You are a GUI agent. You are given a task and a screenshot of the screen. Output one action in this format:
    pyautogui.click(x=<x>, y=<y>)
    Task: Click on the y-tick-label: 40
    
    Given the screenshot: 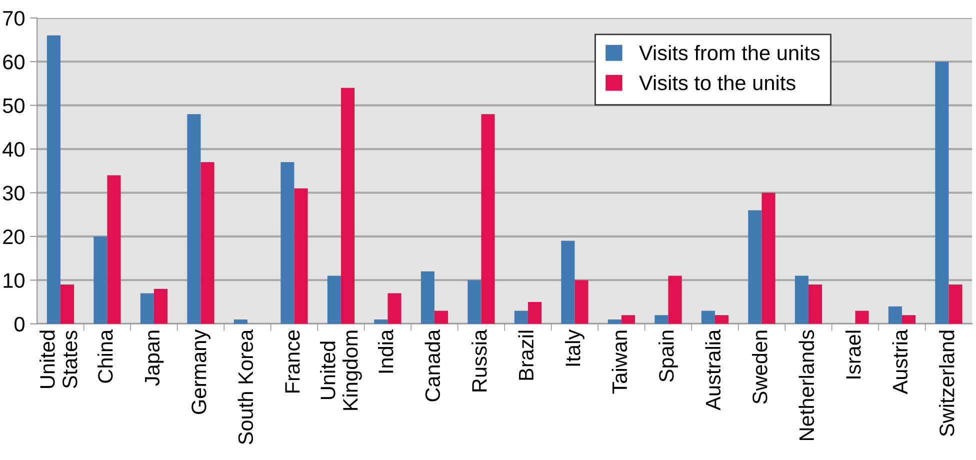 What is the action you would take?
    pyautogui.click(x=13, y=149)
    